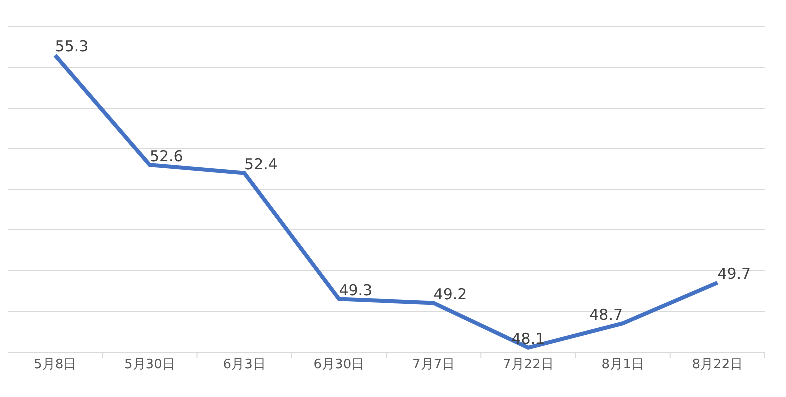  Describe the element at coordinates (150, 365) in the screenshot. I see `x-tick-label: 5月30日` at that location.